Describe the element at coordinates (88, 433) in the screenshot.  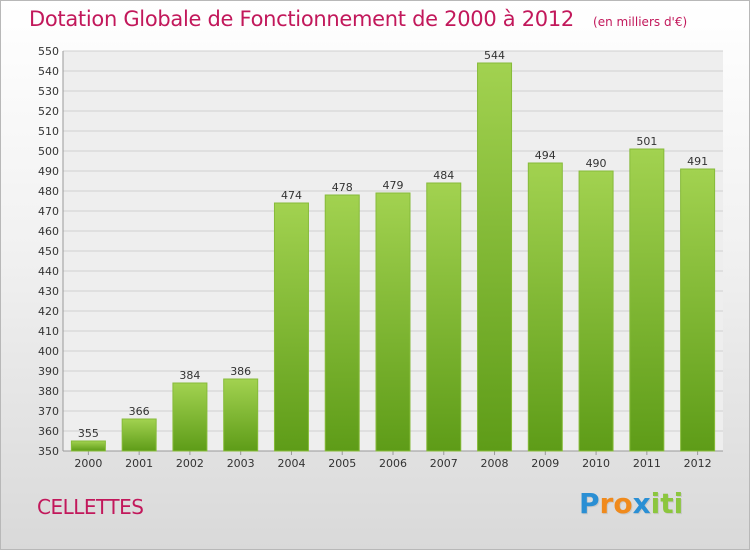
I see `bar-value-label: 355` at that location.